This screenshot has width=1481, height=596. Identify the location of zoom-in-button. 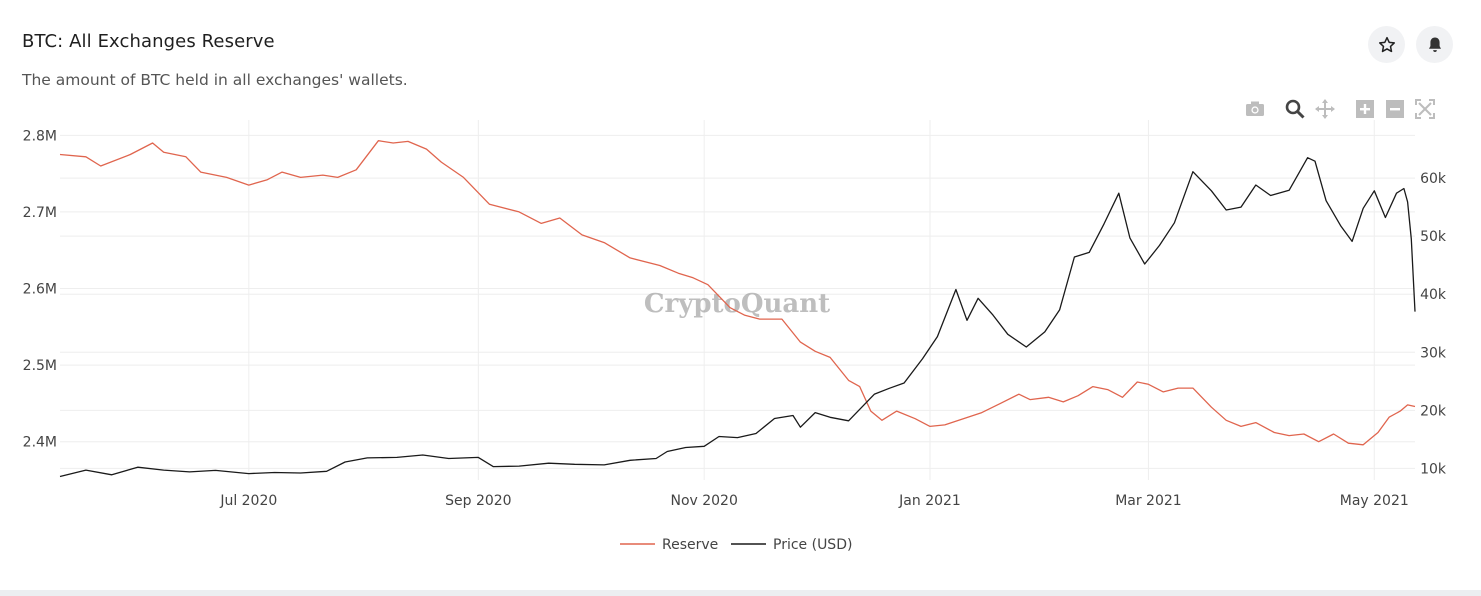
(1365, 109).